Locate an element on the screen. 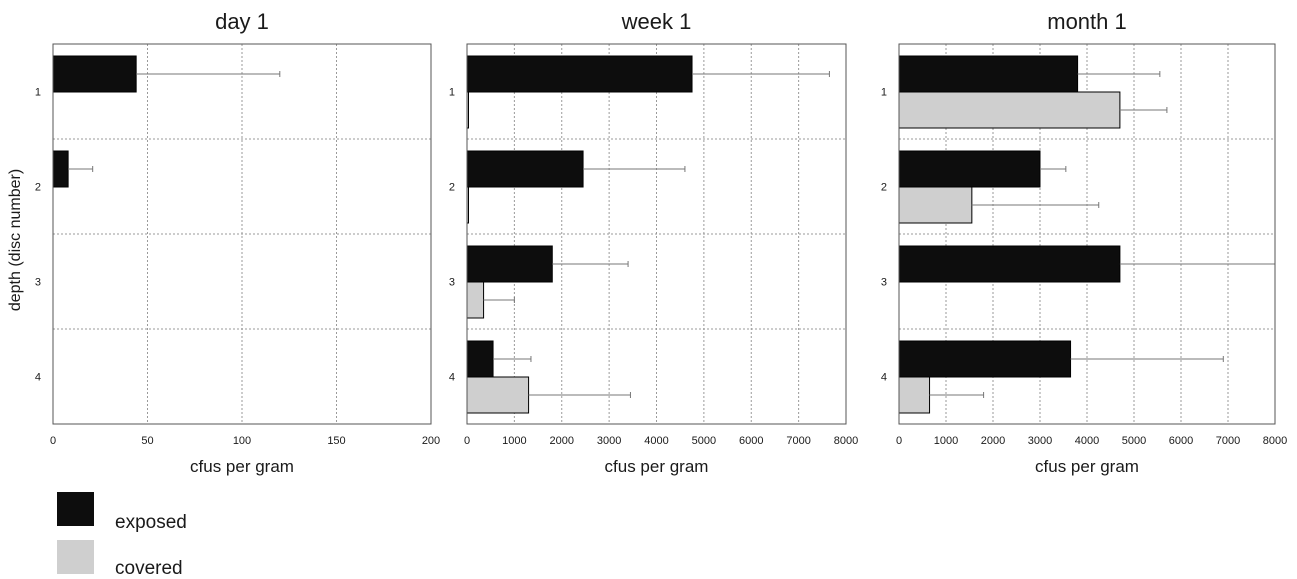 This screenshot has height=579, width=1297. x-tick-label: 200 is located at coordinates (431, 441).